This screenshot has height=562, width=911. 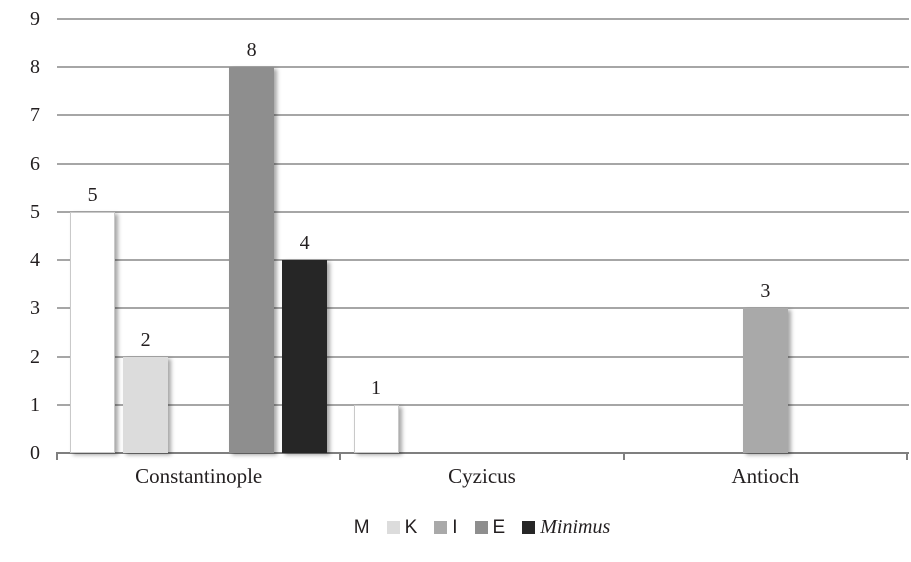 I want to click on legend-item-k: K, so click(x=402, y=527).